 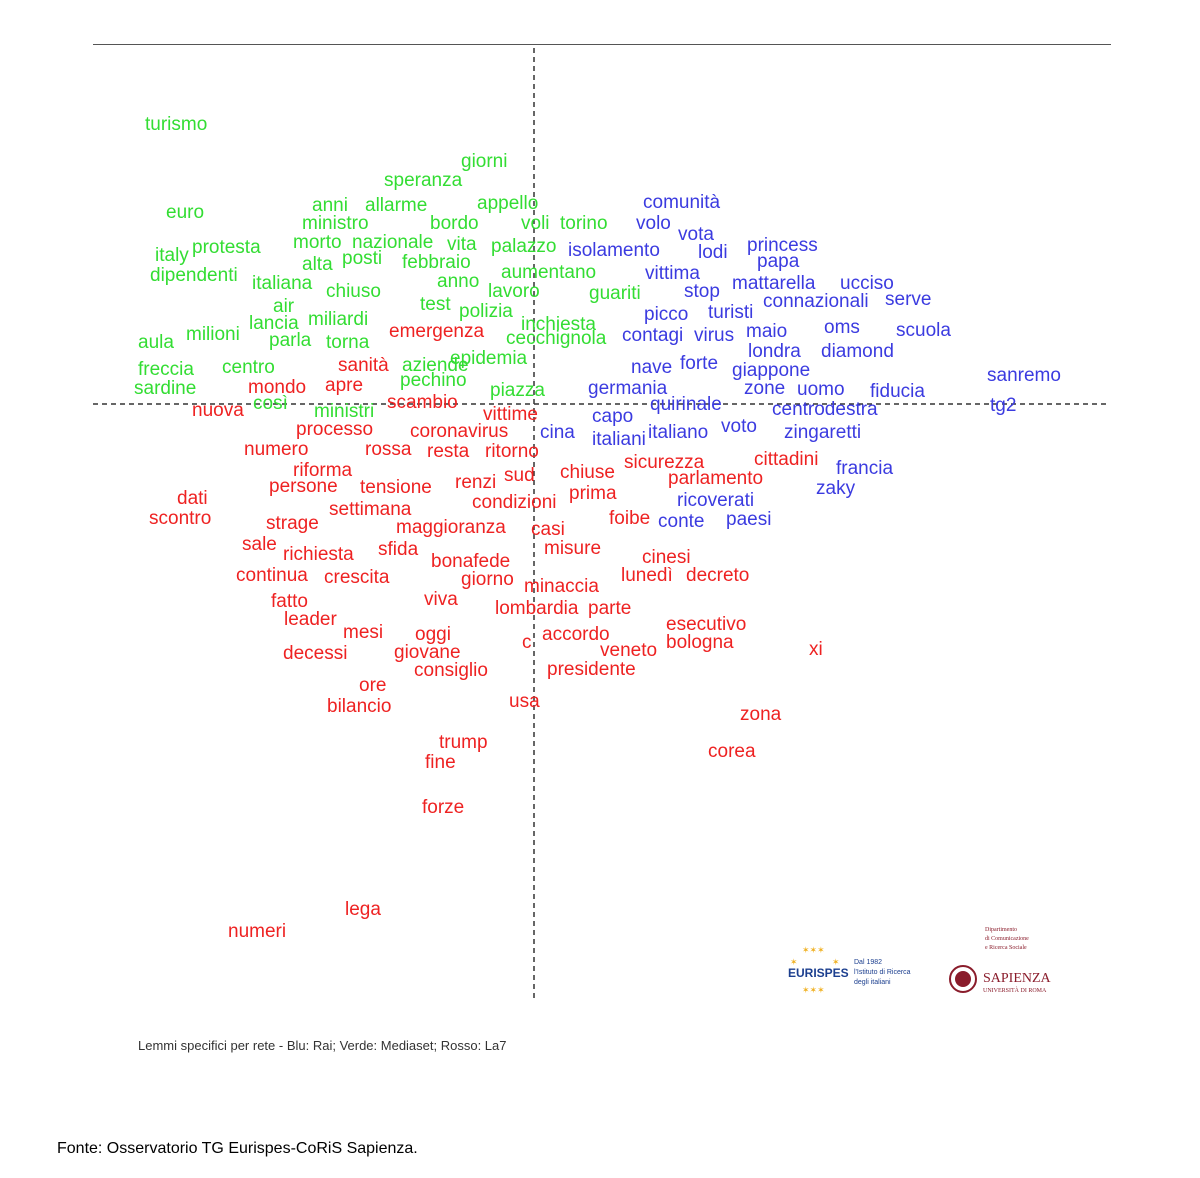 I want to click on word-label: lega, so click(x=363, y=909).